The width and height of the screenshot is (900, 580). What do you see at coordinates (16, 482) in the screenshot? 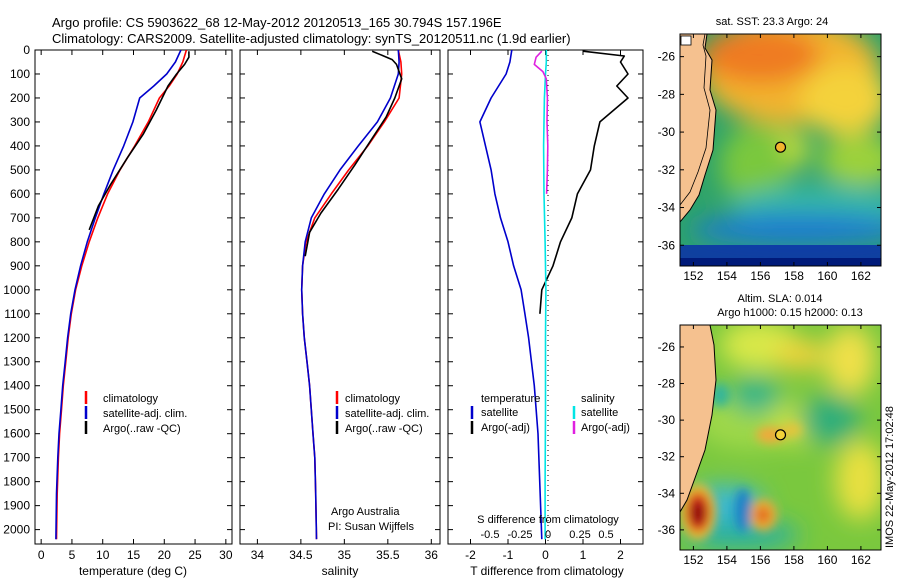
I see `depth-tick-label: 1800` at bounding box center [16, 482].